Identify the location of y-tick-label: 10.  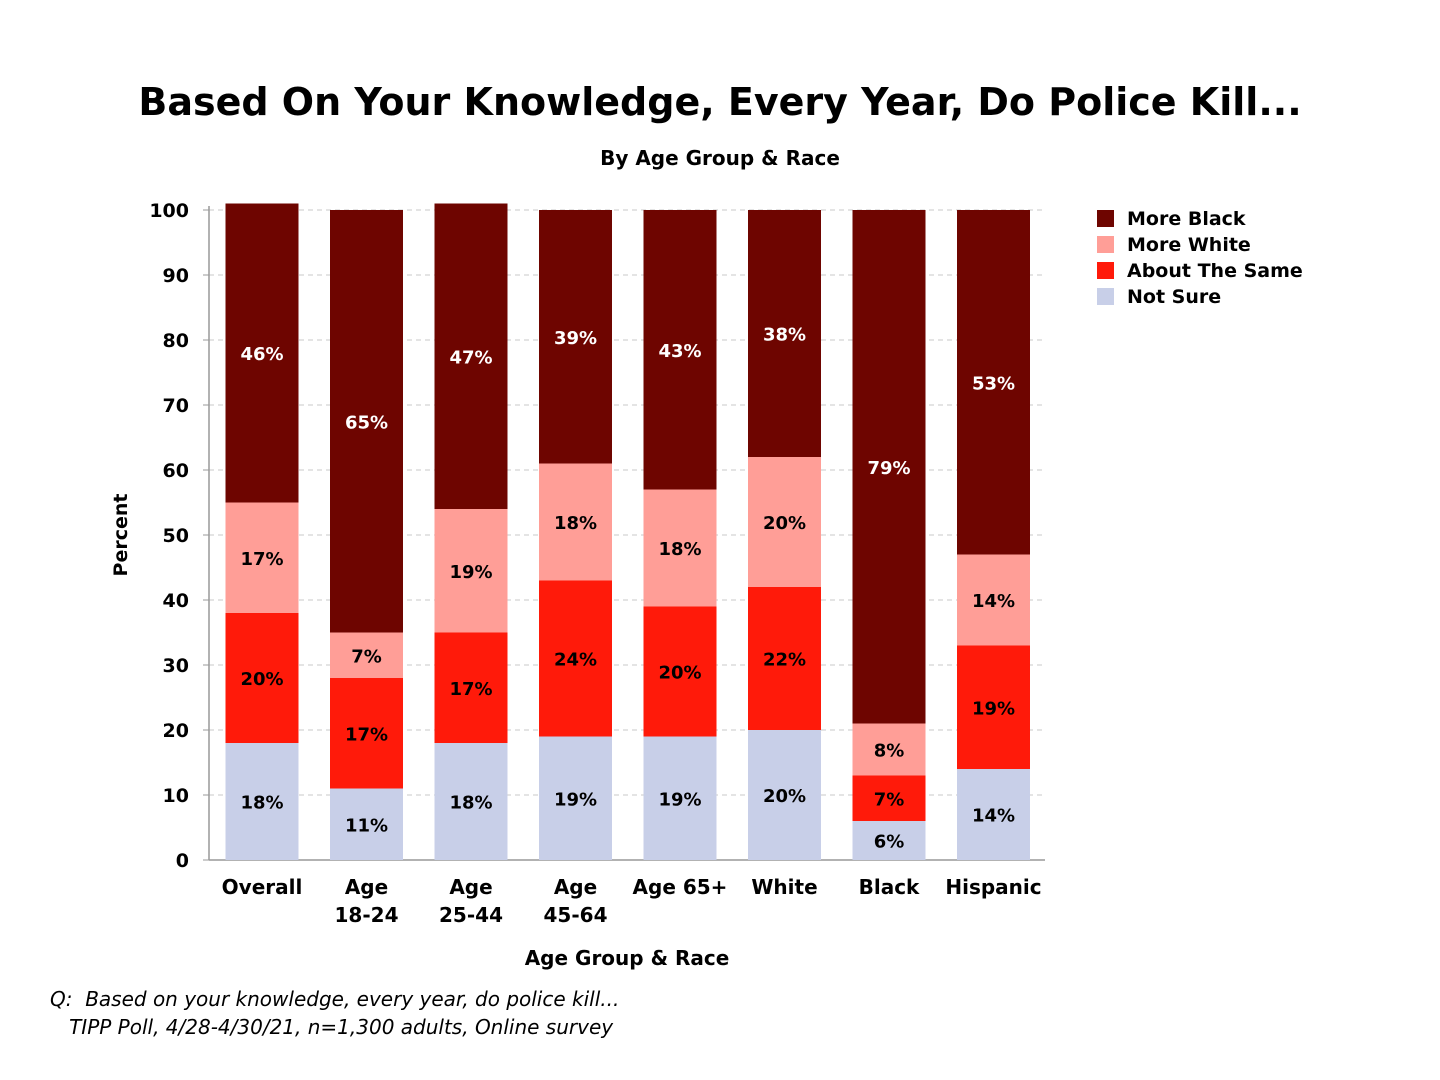
(176, 796).